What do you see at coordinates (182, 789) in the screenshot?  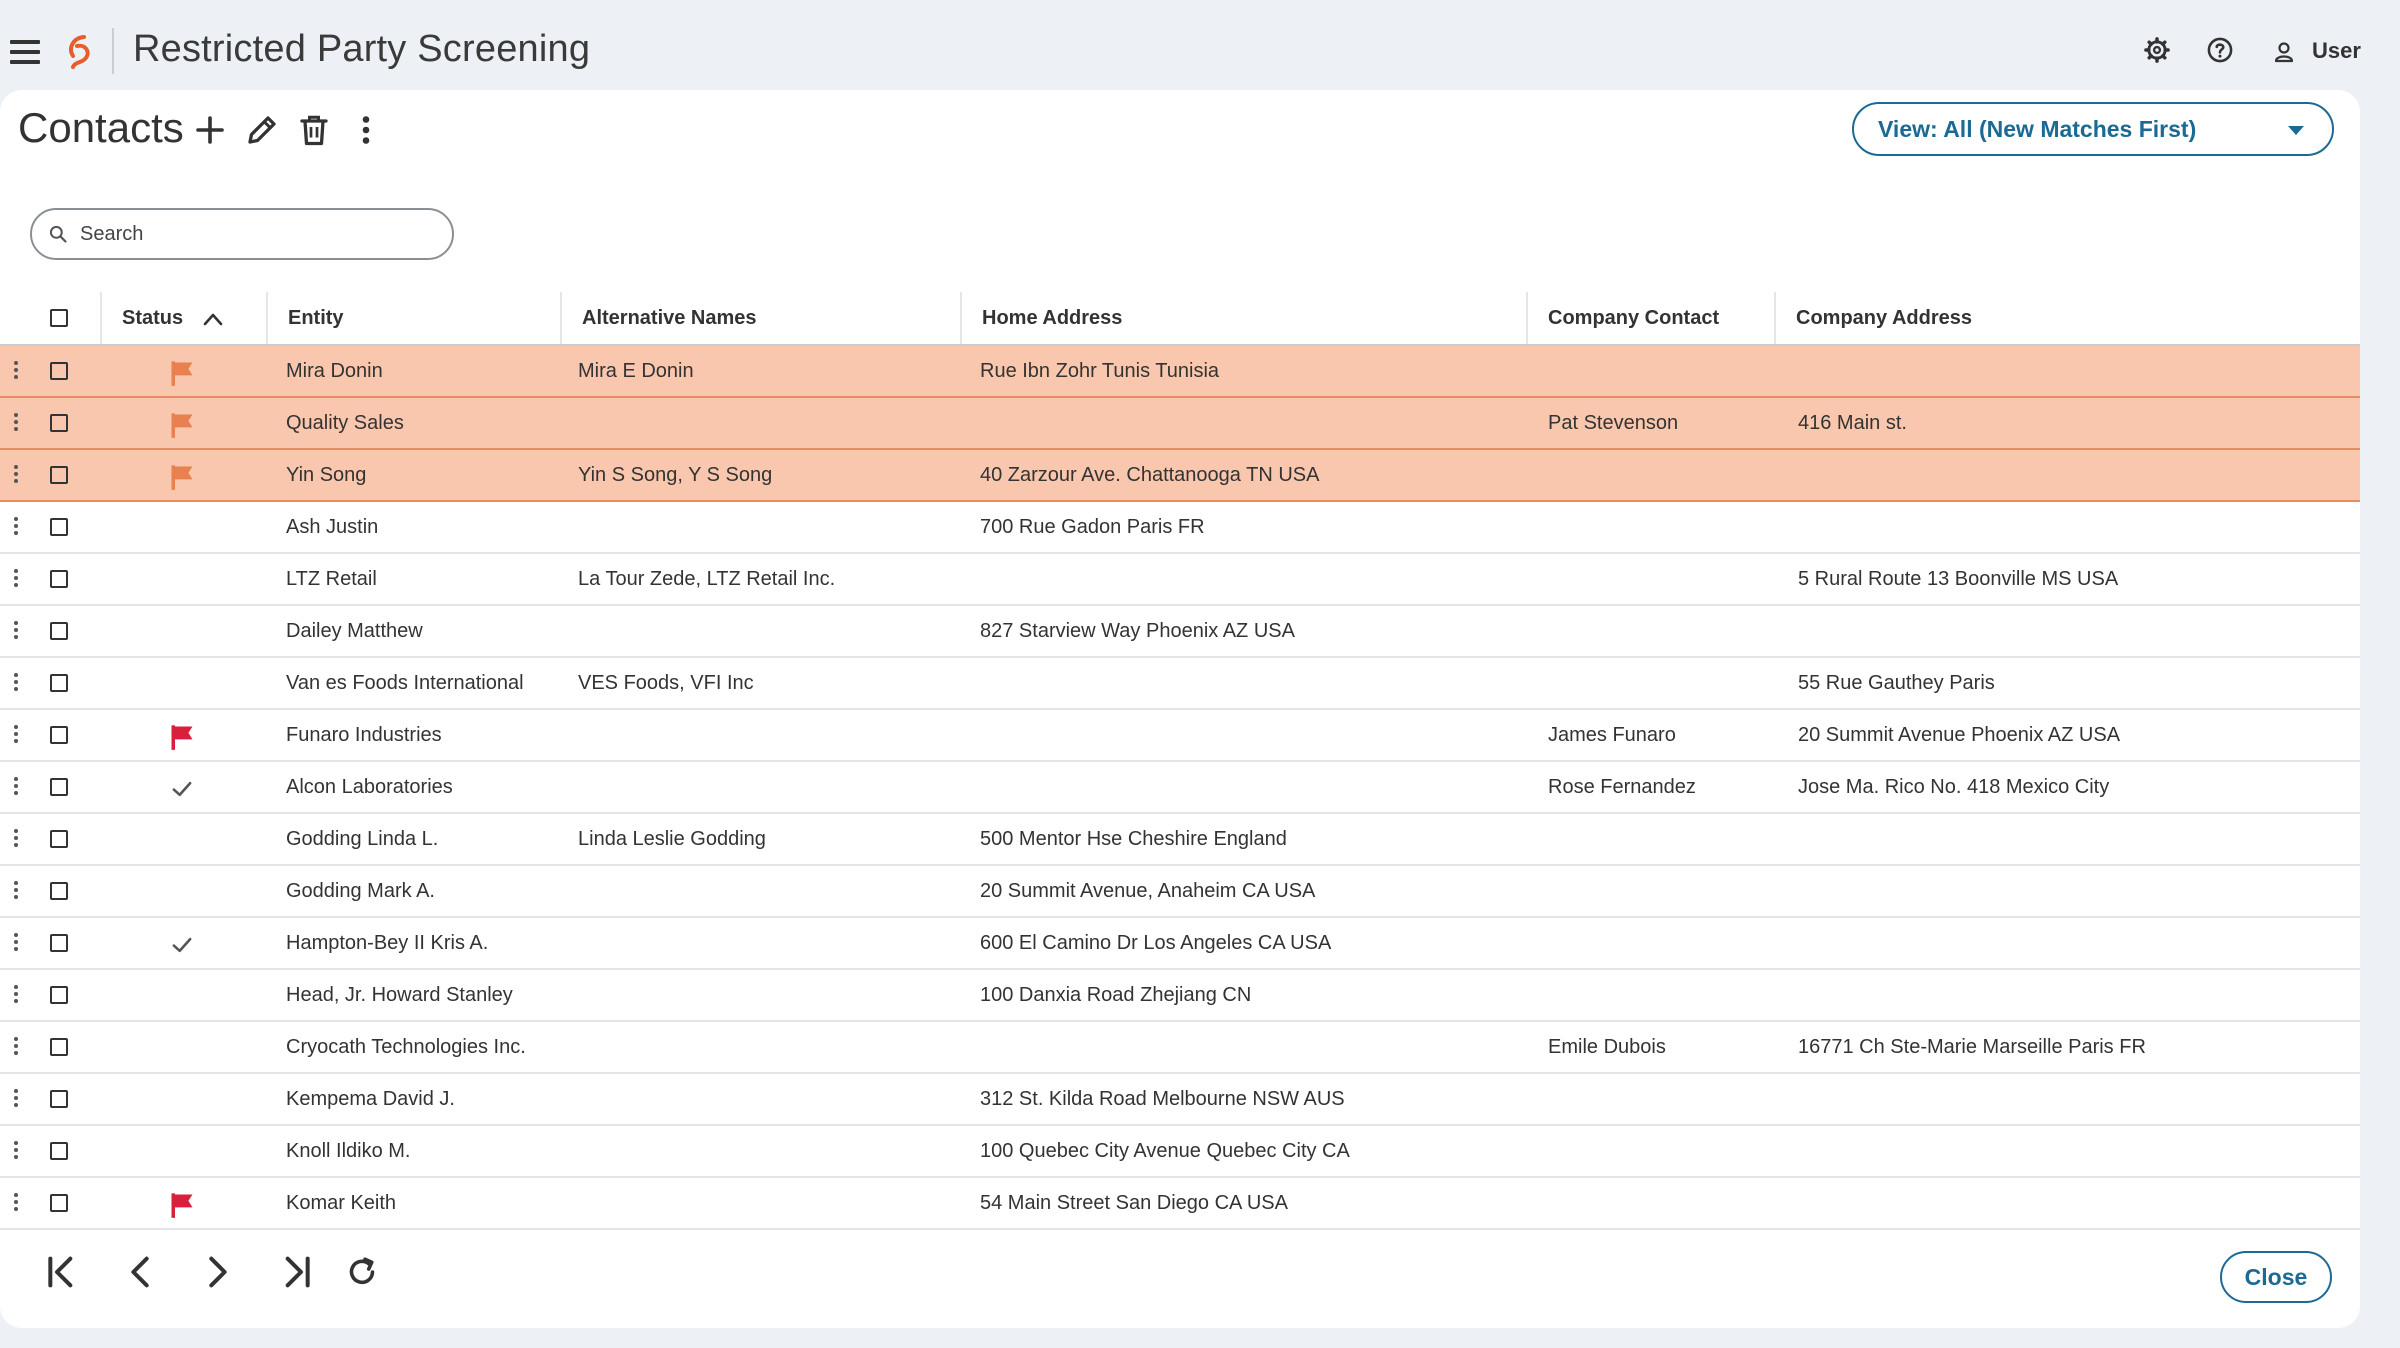 I see `check-icon` at bounding box center [182, 789].